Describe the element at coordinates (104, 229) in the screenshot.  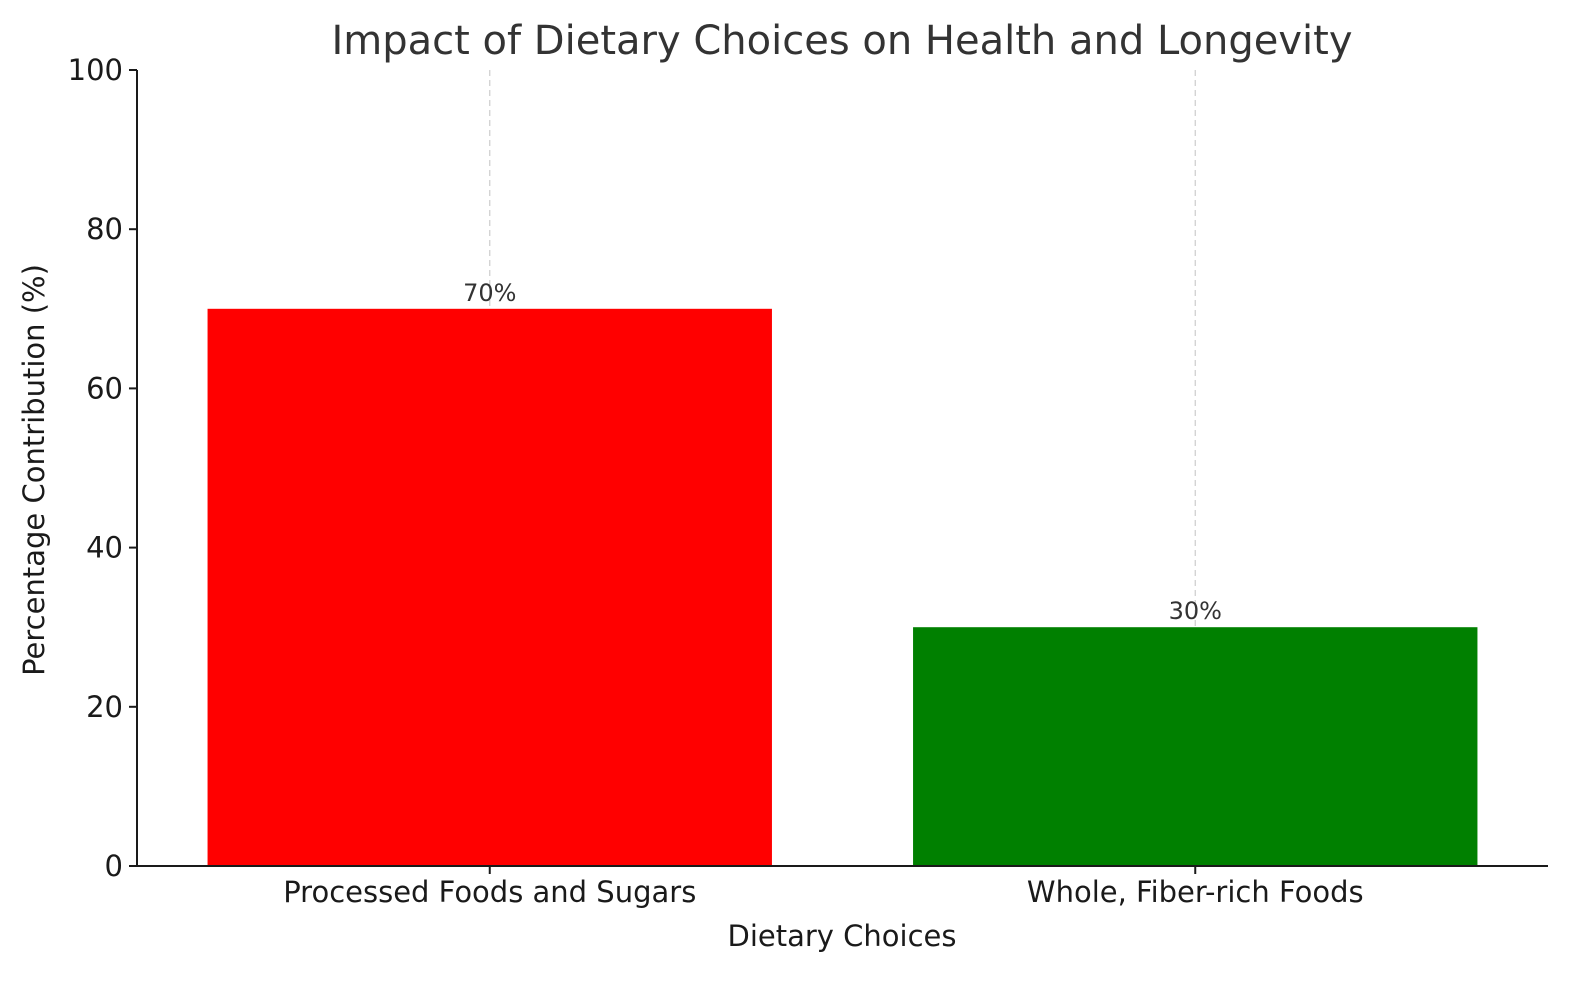
I see `y-tick-label-4: 80` at that location.